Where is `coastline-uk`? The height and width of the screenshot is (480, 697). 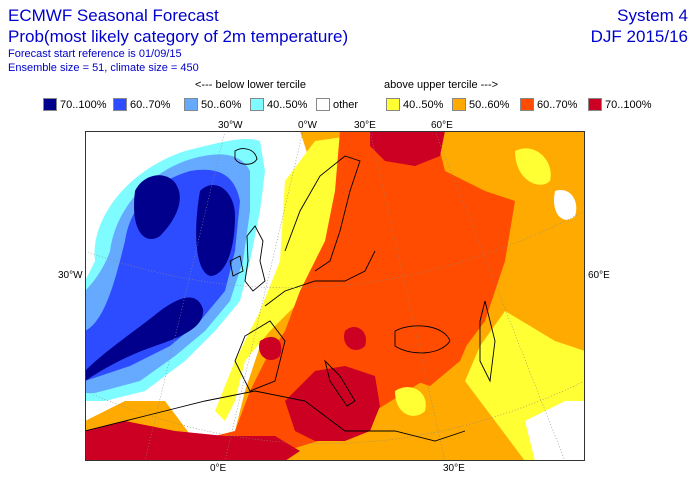
coastline-uk is located at coordinates (255, 258).